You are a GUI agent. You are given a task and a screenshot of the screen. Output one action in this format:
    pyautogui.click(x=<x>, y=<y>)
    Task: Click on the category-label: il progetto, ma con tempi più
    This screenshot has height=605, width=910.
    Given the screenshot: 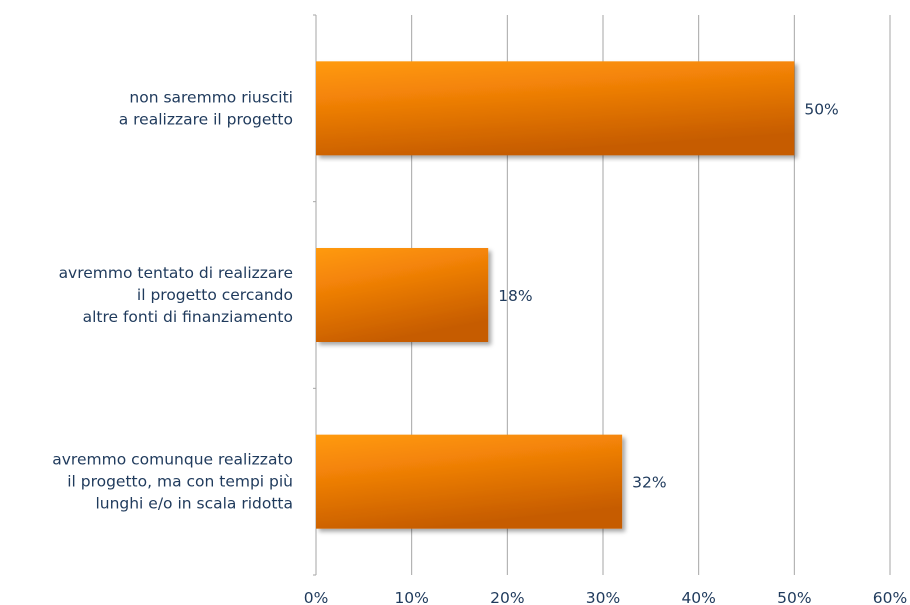 What is the action you would take?
    pyautogui.click(x=180, y=482)
    